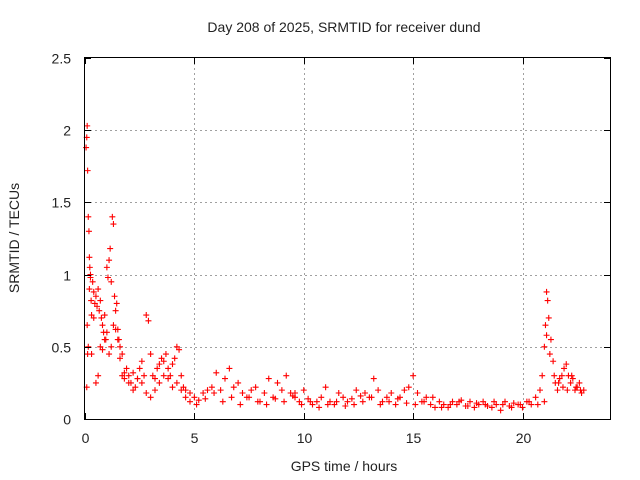  What do you see at coordinates (414, 438) in the screenshot?
I see `x-tick-label: 15` at bounding box center [414, 438].